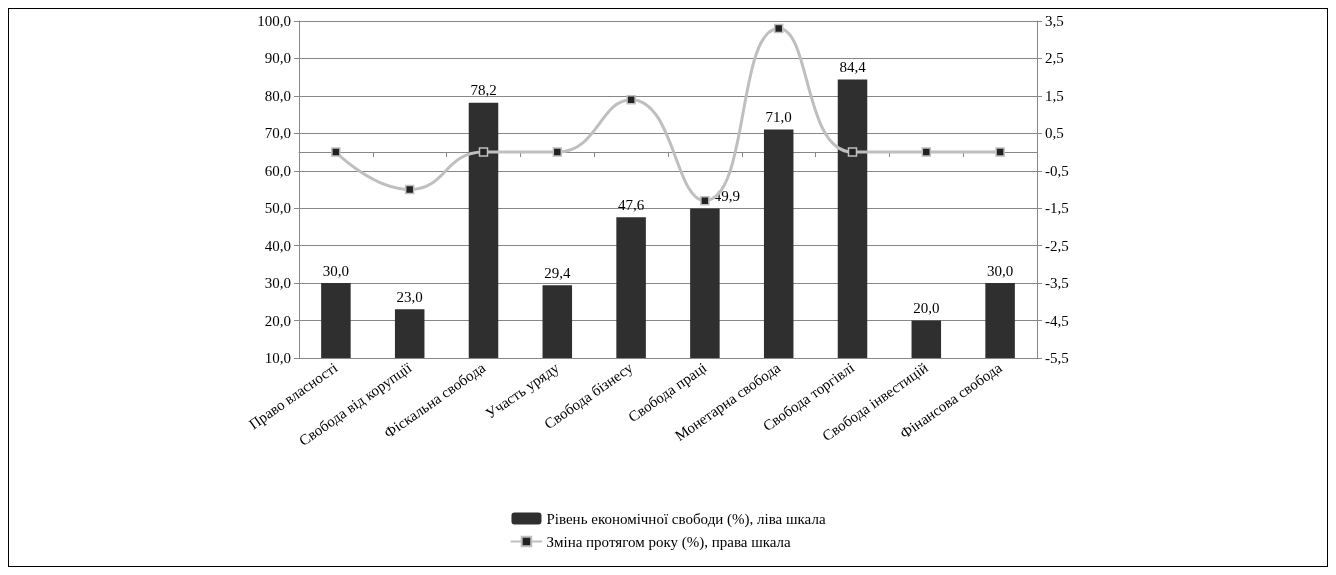 This screenshot has height=575, width=1336. Describe the element at coordinates (1057, 245) in the screenshot. I see `y2-tick-label: -2,5` at that location.